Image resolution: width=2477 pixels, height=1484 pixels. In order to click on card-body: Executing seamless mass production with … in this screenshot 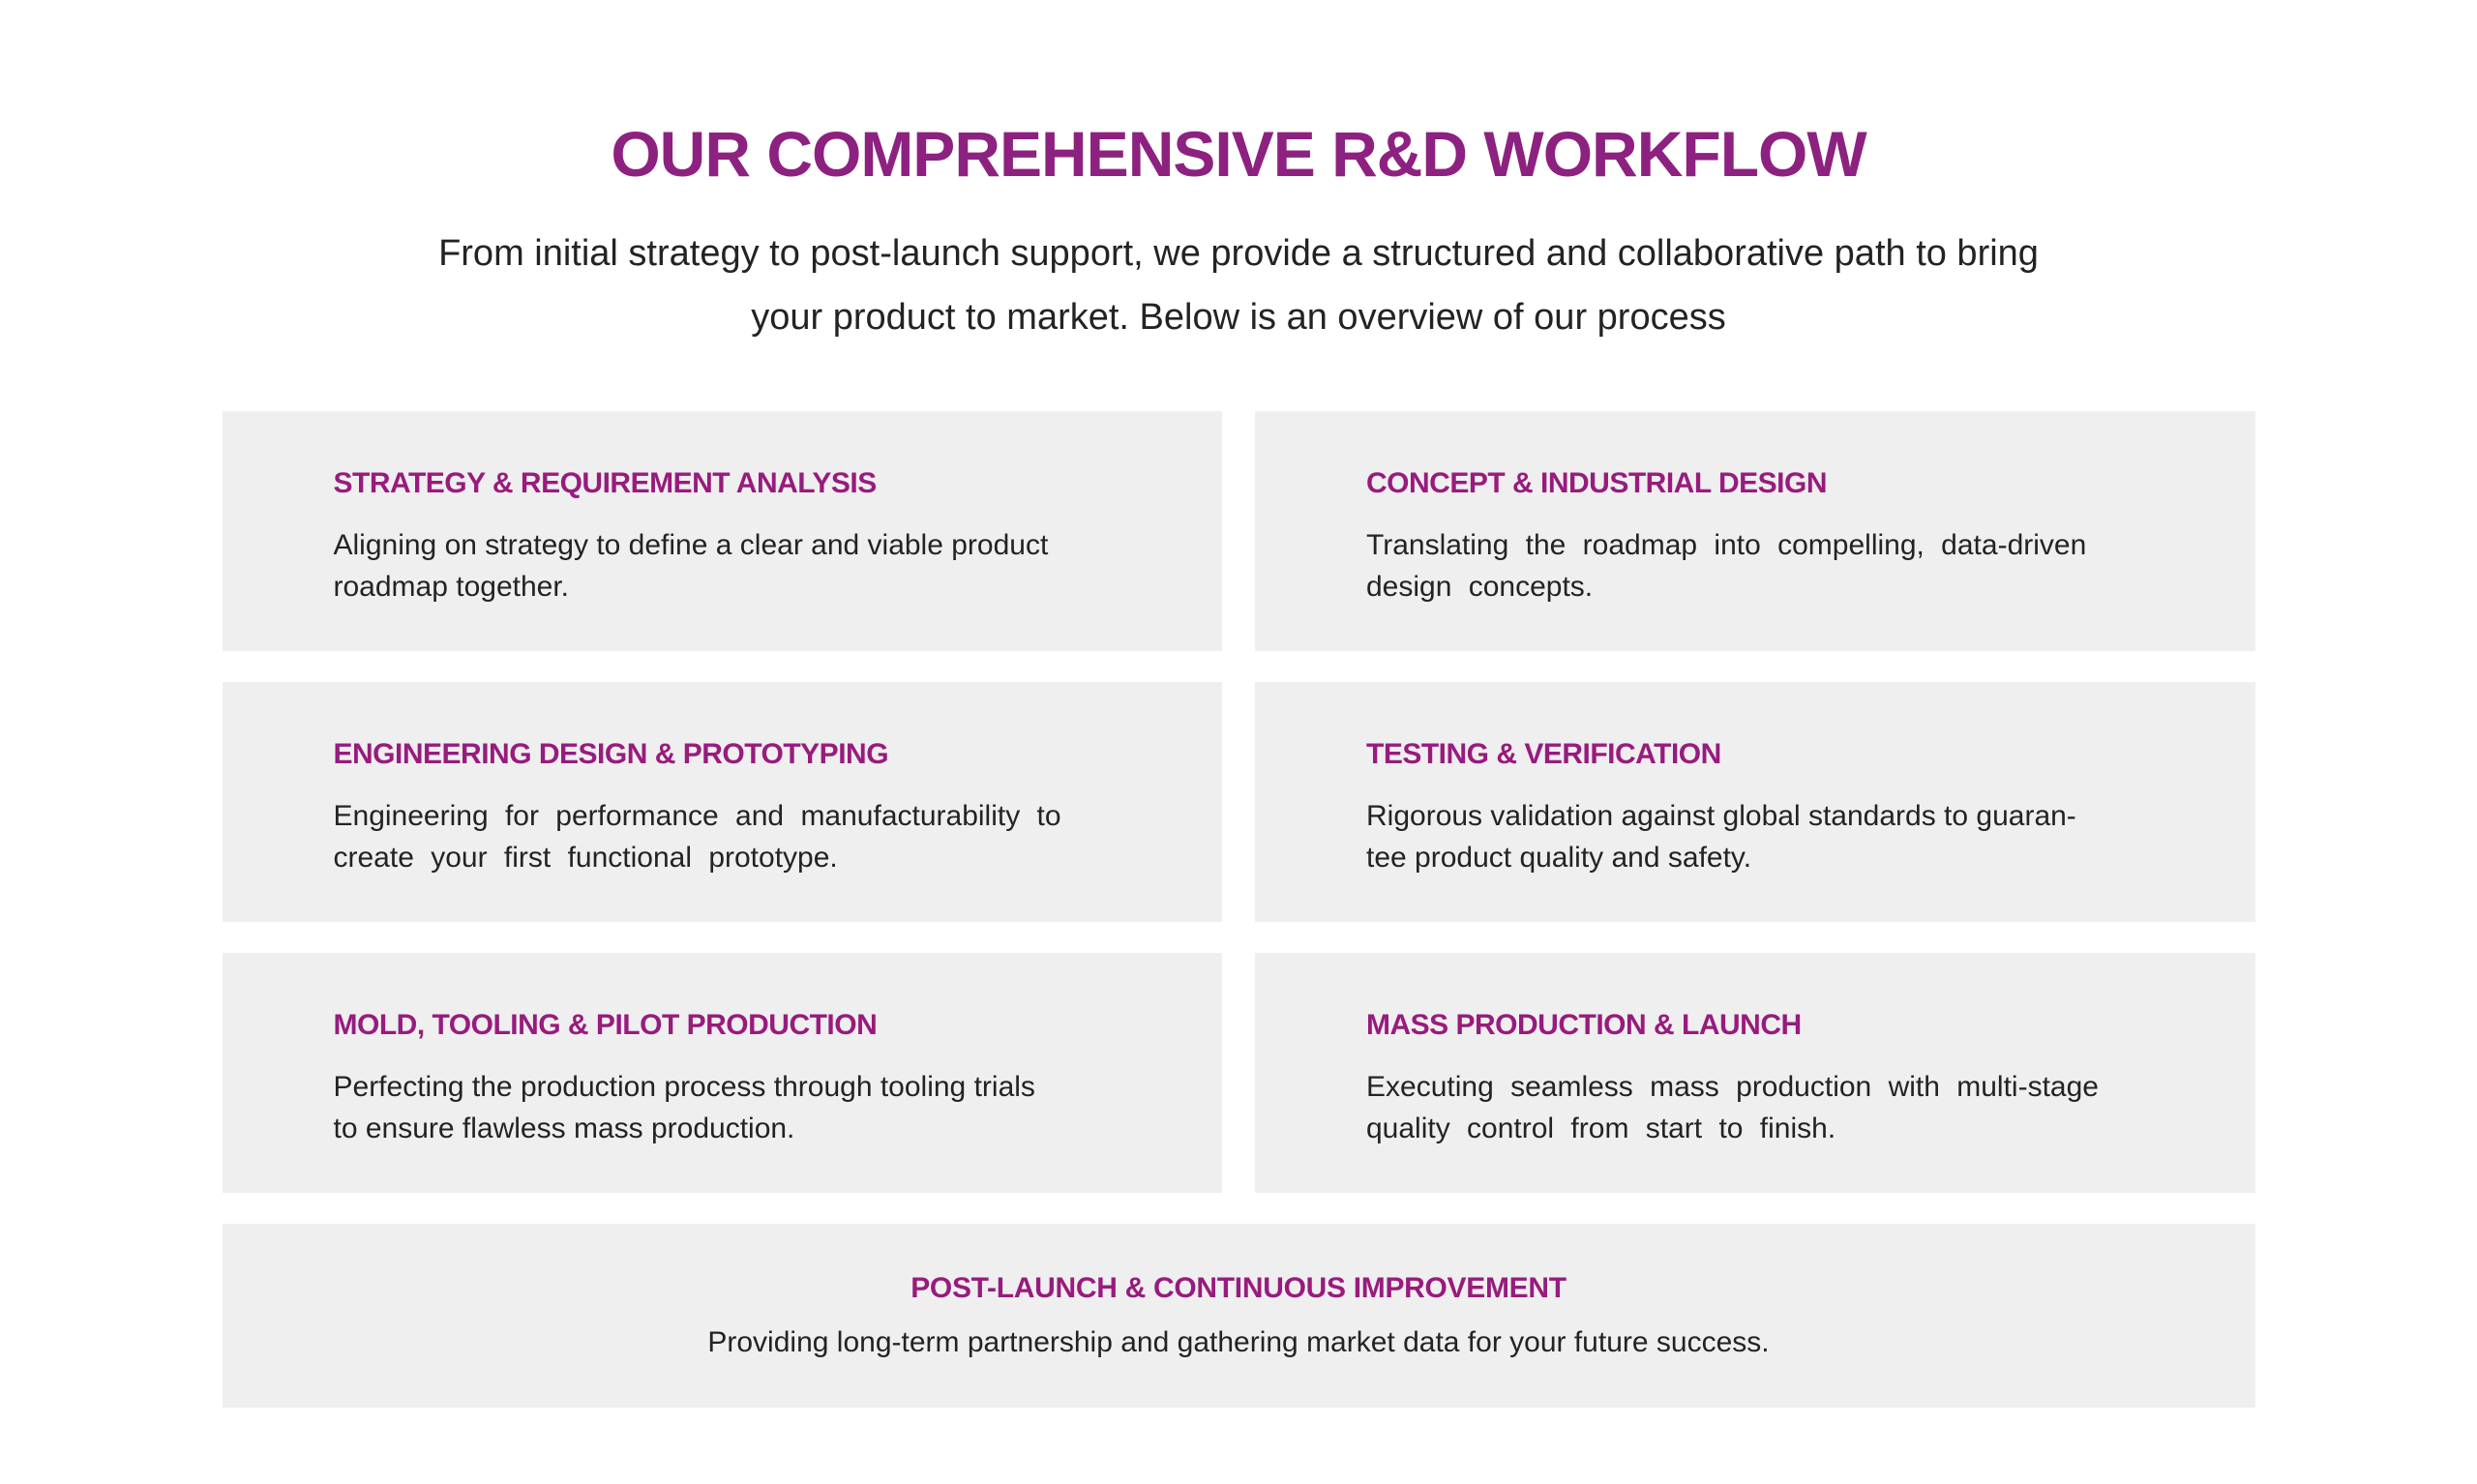, I will do `click(1732, 1108)`.